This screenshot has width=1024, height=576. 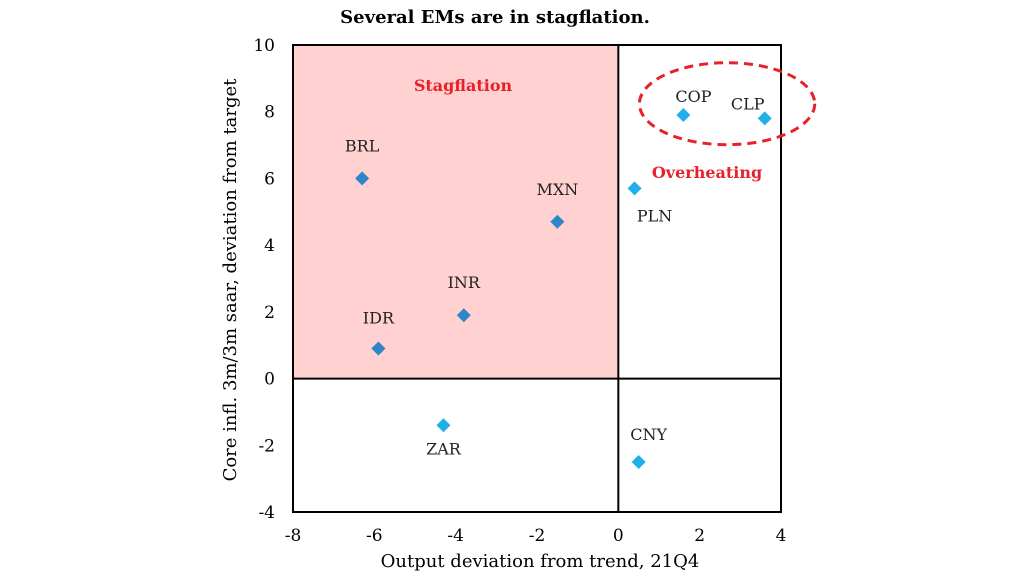 What do you see at coordinates (648, 434) in the screenshot?
I see `point-label-cny: CNY` at bounding box center [648, 434].